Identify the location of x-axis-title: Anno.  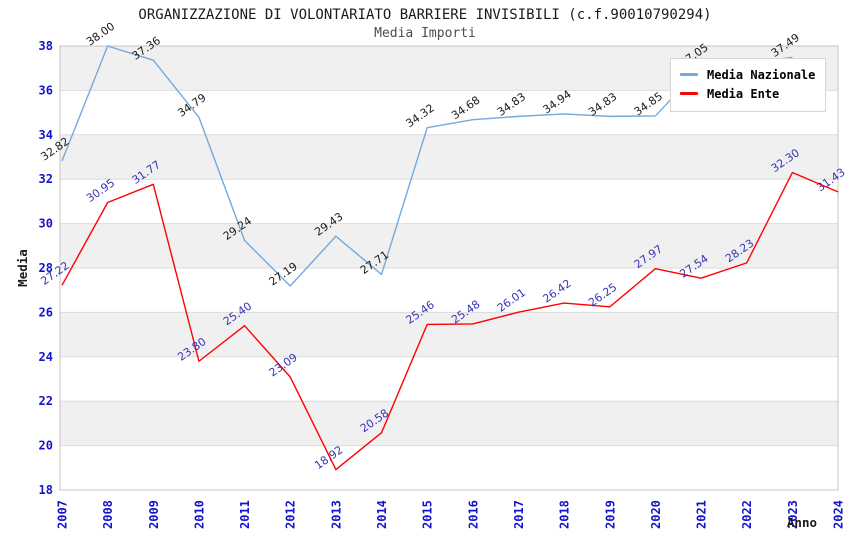
(802, 522).